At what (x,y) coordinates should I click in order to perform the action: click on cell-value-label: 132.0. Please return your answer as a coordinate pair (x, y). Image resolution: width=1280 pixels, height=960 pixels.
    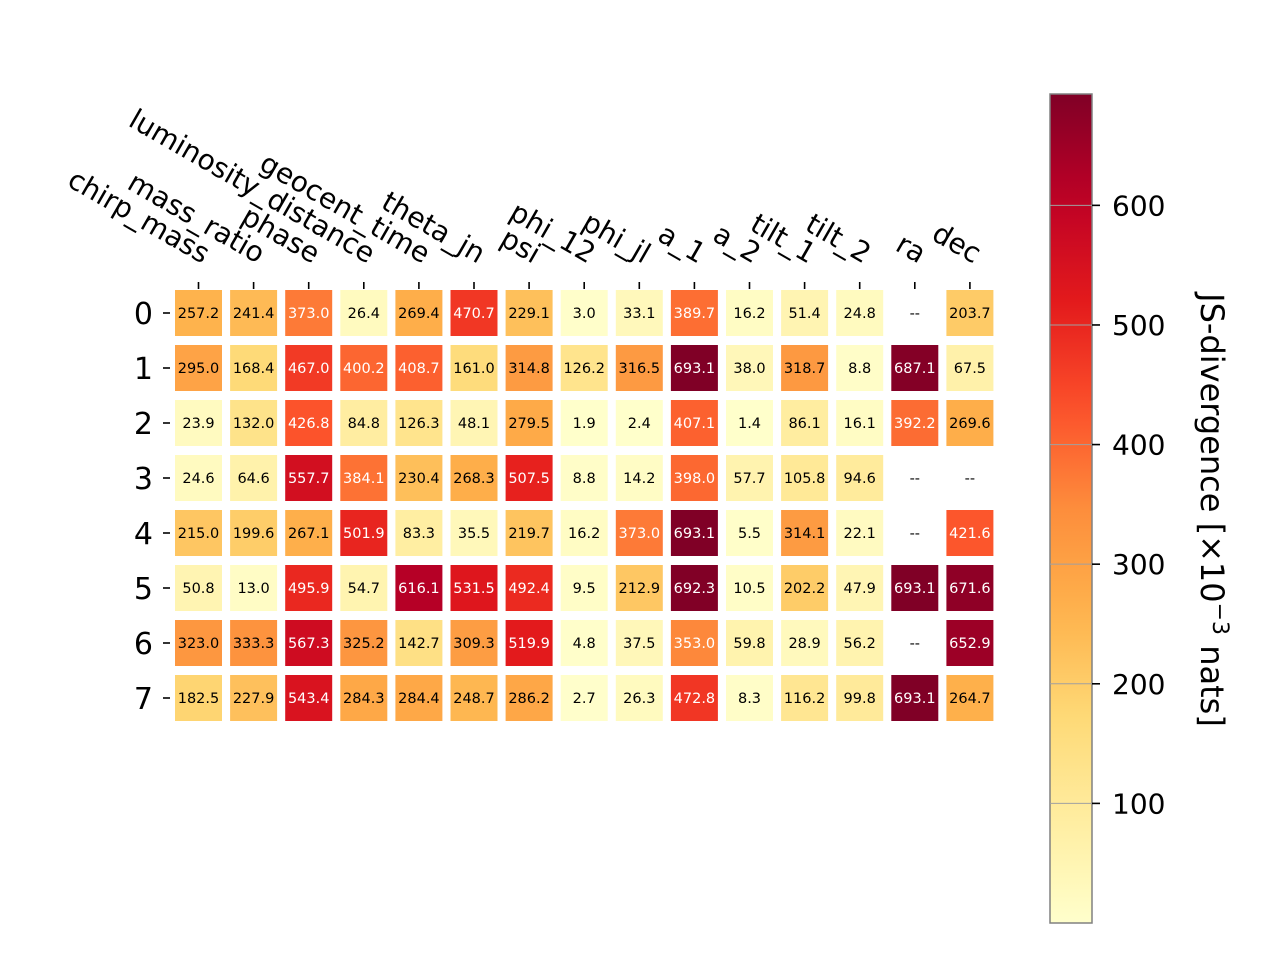
    Looking at the image, I should click on (254, 424).